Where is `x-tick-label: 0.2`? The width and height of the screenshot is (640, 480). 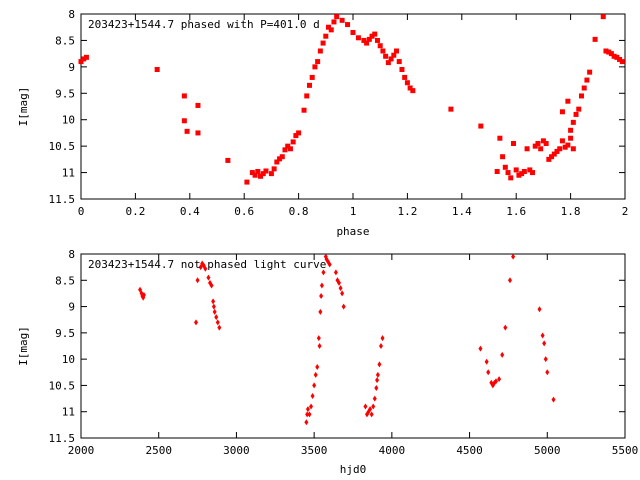 x-tick-label: 0.2 is located at coordinates (135, 211).